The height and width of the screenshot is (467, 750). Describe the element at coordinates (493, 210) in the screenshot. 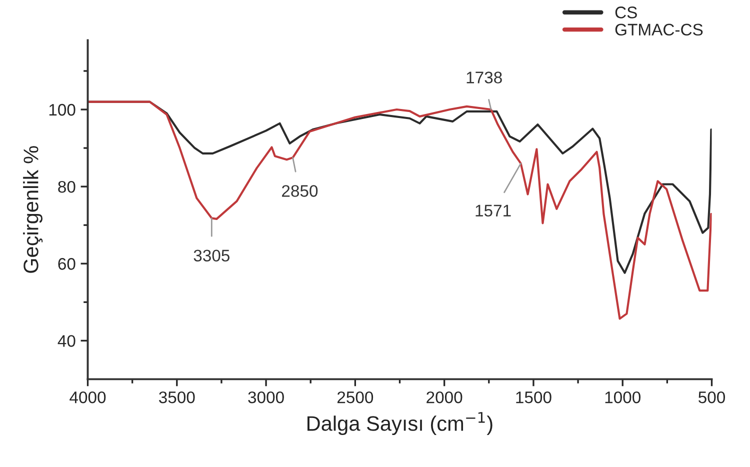

I see `annotation: 1571` at that location.